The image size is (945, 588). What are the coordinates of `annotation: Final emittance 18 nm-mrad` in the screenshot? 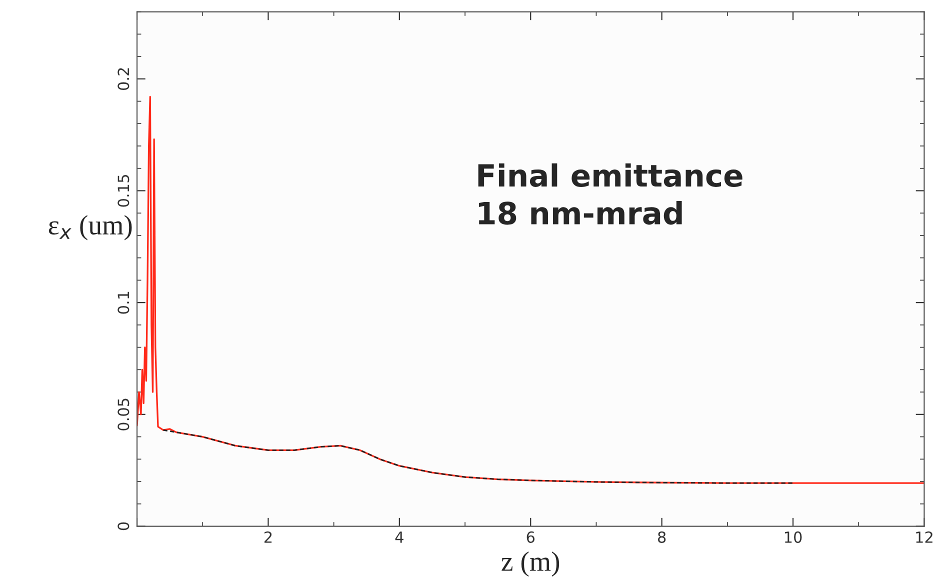 It's located at (610, 194).